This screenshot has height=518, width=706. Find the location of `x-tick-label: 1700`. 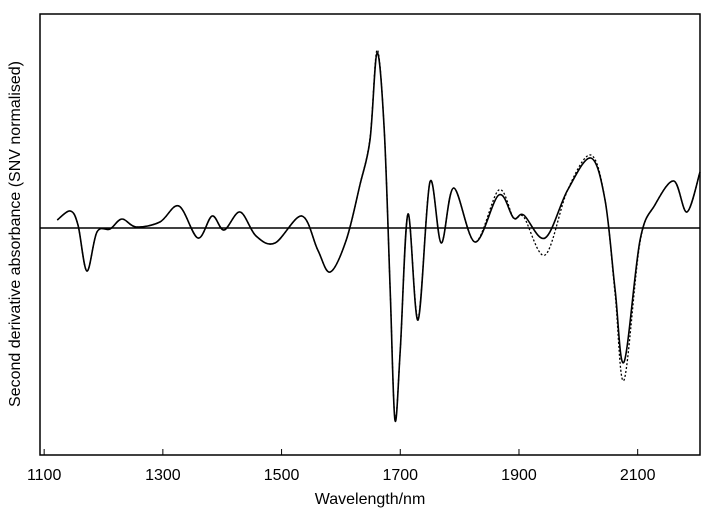

x-tick-label: 1700 is located at coordinates (400, 475).